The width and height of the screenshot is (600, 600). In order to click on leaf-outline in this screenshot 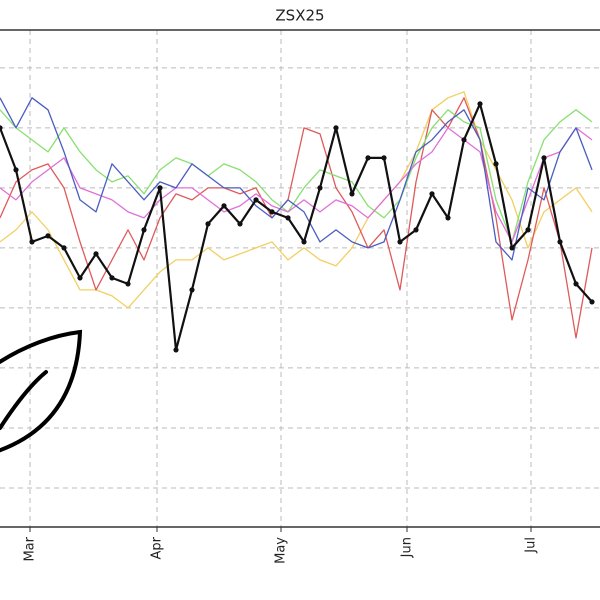, I will do `click(41, 391)`.